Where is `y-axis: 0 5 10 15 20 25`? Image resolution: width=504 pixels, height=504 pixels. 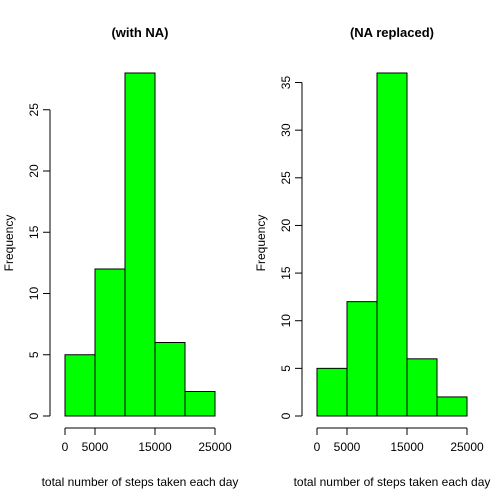
y-axis: 0 5 10 15 20 25 is located at coordinates (39, 261).